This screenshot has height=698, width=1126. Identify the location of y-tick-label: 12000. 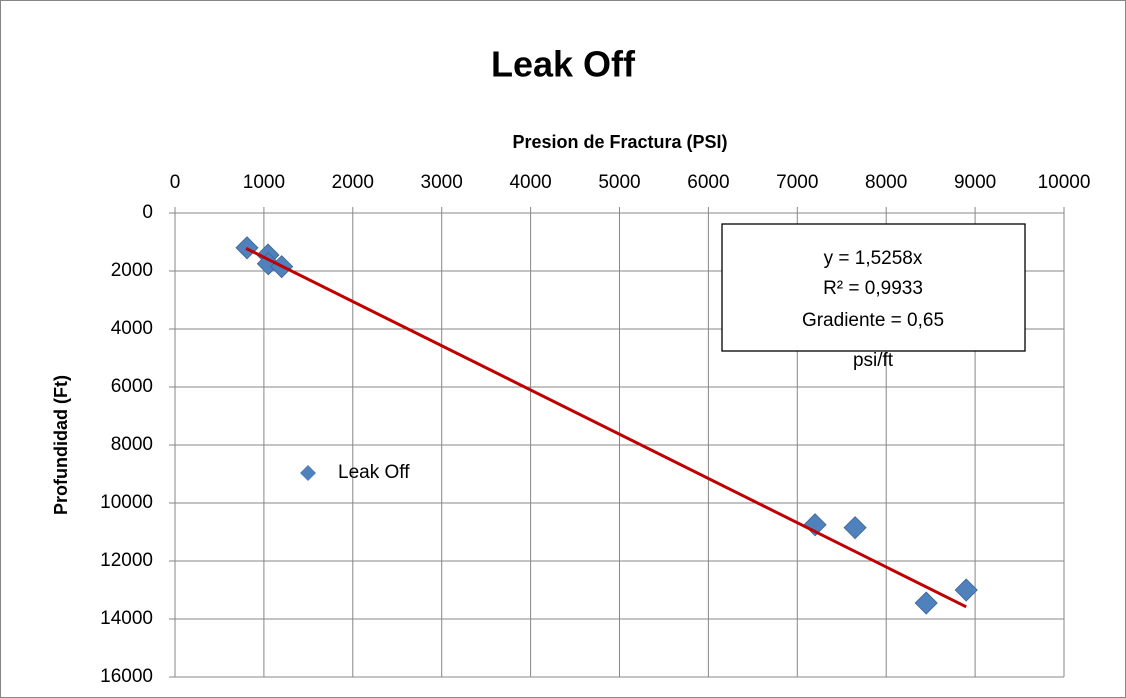
(126, 560).